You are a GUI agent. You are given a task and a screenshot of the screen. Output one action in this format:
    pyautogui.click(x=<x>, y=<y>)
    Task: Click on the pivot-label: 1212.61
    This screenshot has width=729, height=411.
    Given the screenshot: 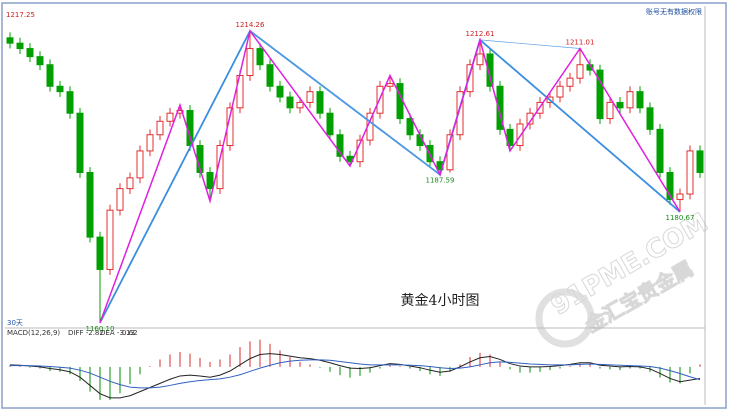 What is the action you would take?
    pyautogui.click(x=480, y=34)
    